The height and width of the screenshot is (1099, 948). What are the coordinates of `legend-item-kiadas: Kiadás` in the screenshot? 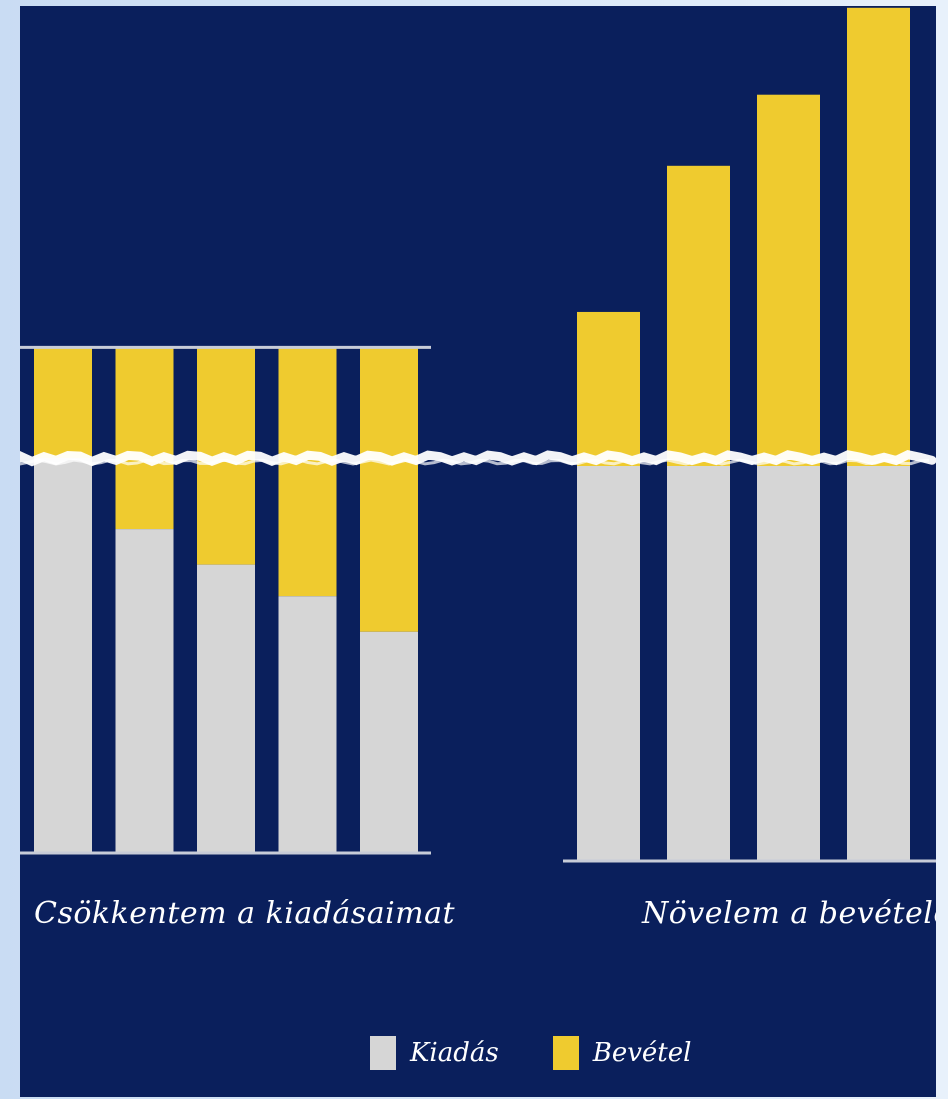 It's located at (434, 1053).